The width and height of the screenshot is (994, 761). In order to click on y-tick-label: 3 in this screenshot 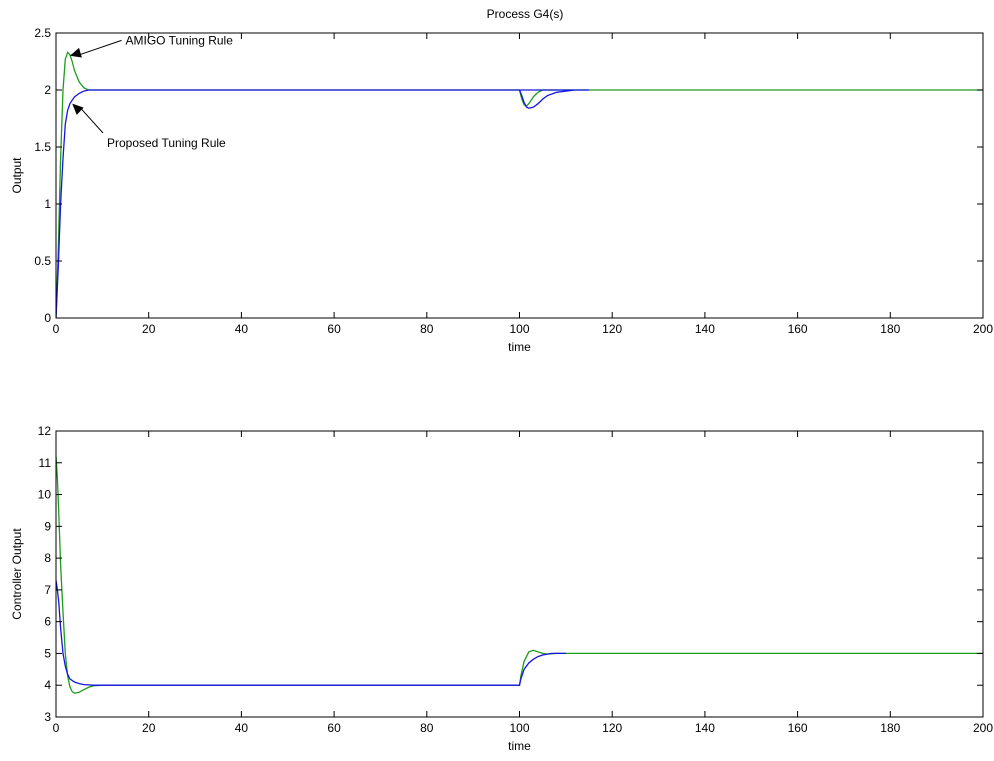, I will do `click(47, 717)`.